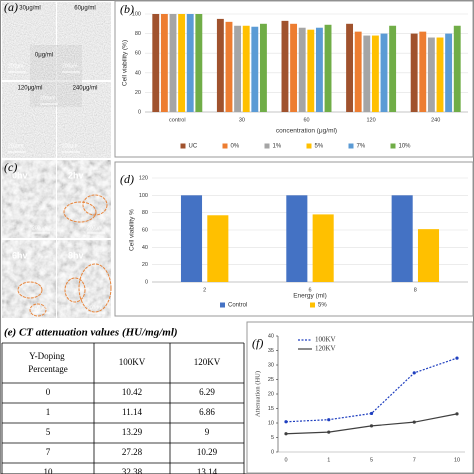 Image resolution: width=474 pixels, height=474 pixels. I want to click on micrograph-label: 60μg/ml, so click(84, 9).